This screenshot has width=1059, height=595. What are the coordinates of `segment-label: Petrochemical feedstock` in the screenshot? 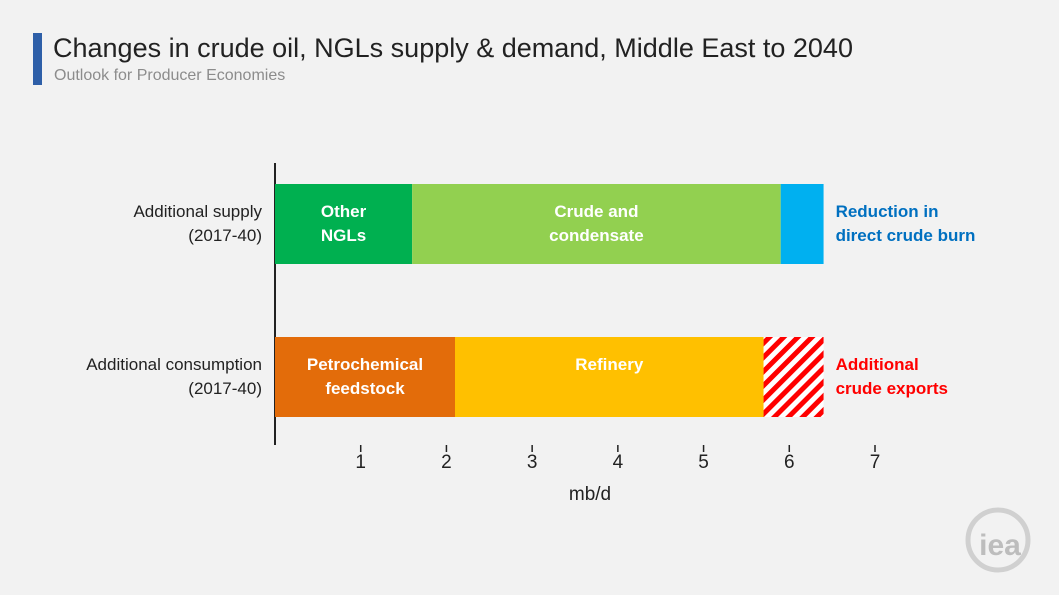 It's located at (365, 376).